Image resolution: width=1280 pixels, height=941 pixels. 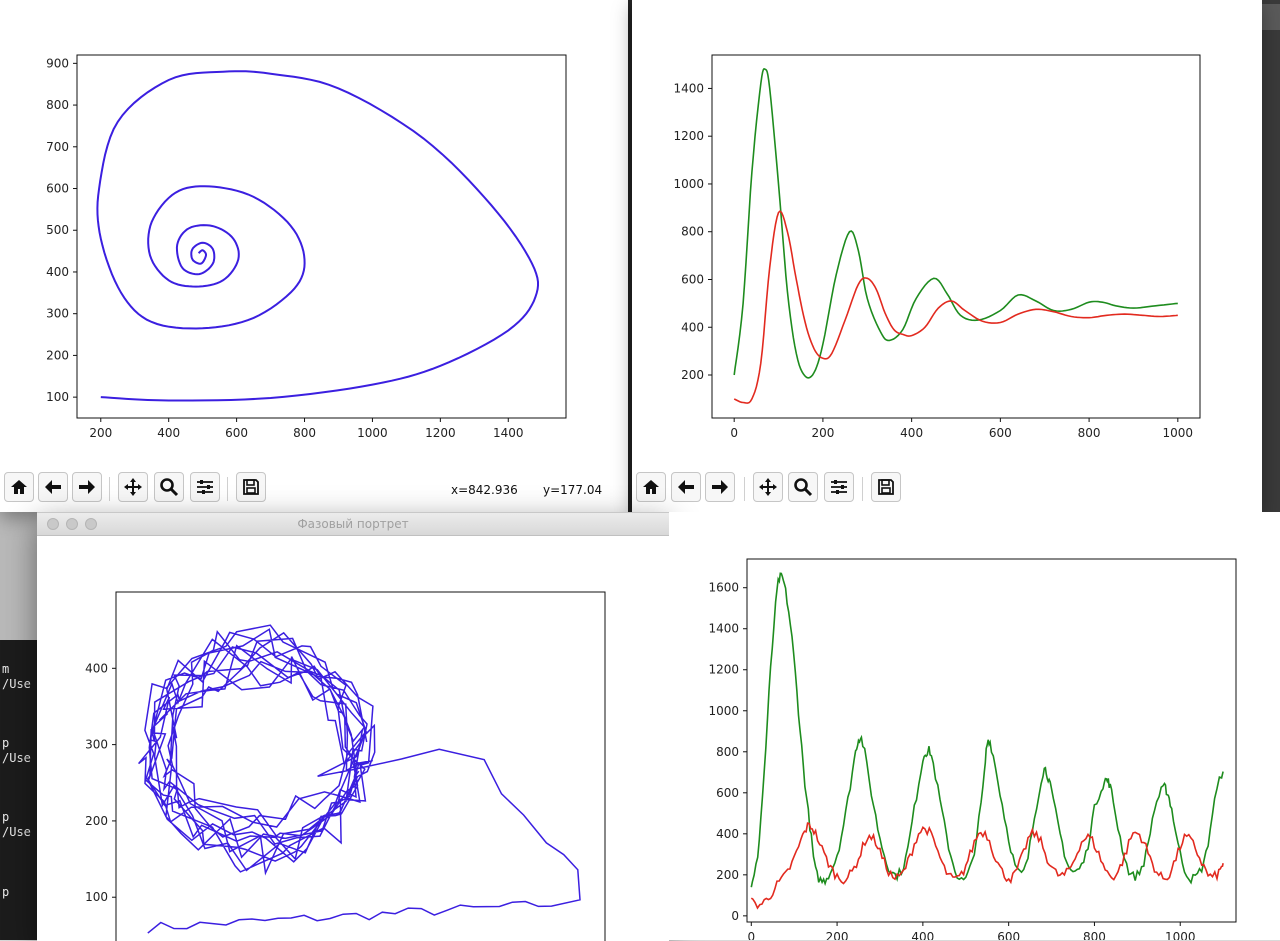 What do you see at coordinates (1178, 433) in the screenshot?
I see `x-tick-label: 1000` at bounding box center [1178, 433].